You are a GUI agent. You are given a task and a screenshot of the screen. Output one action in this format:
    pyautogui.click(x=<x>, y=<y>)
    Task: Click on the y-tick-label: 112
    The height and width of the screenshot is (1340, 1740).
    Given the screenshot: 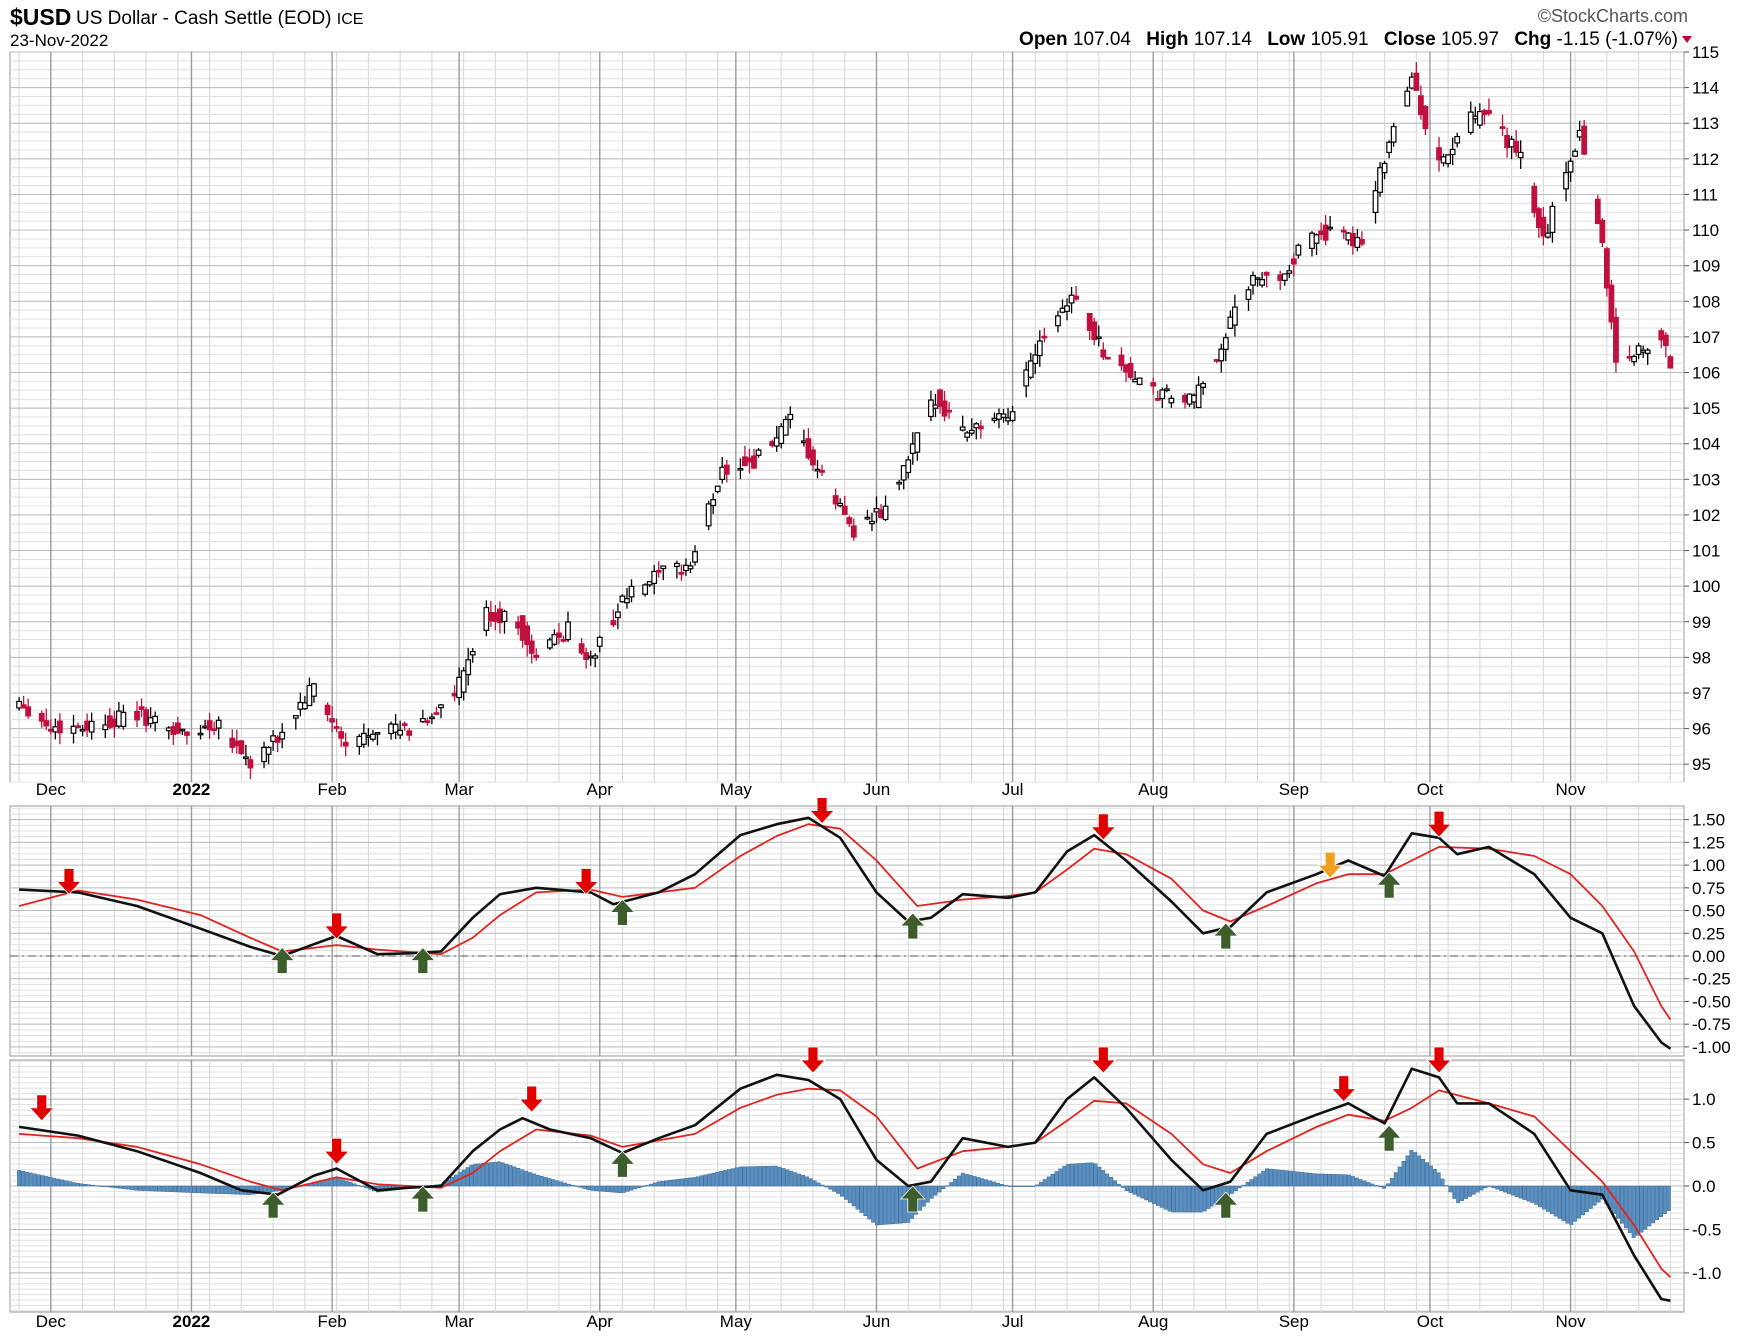 What is the action you would take?
    pyautogui.click(x=1705, y=159)
    